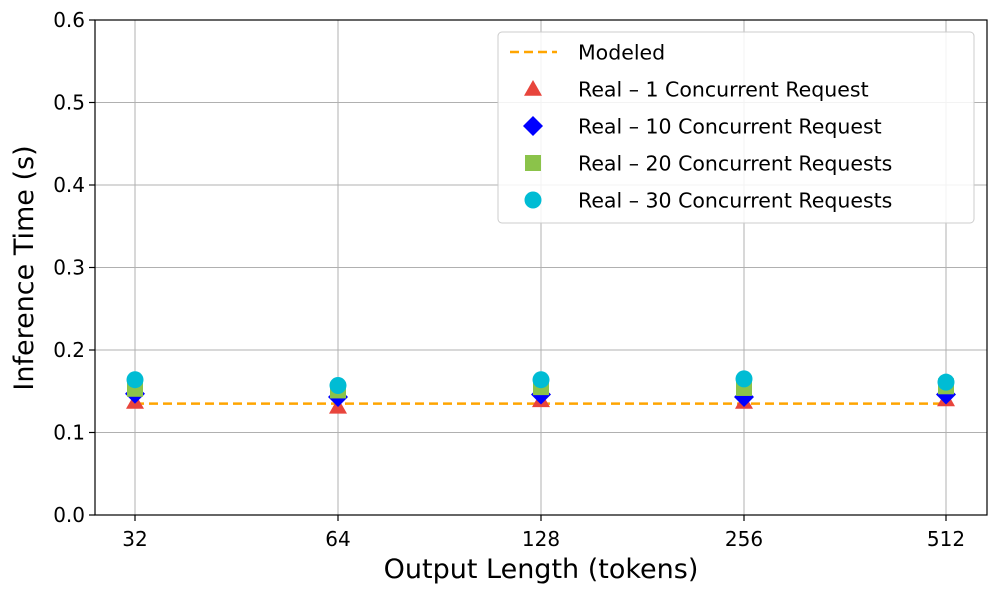  I want to click on legend-label: Real – 10 Concurrent Request, so click(730, 127).